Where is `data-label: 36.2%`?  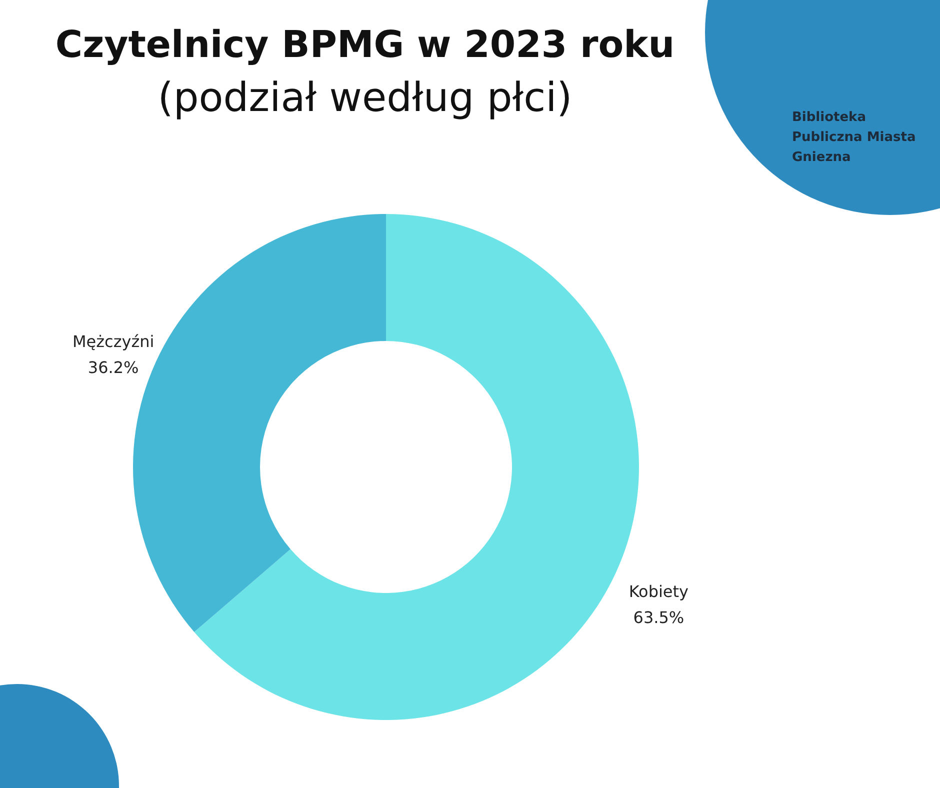
data-label: 36.2% is located at coordinates (113, 367).